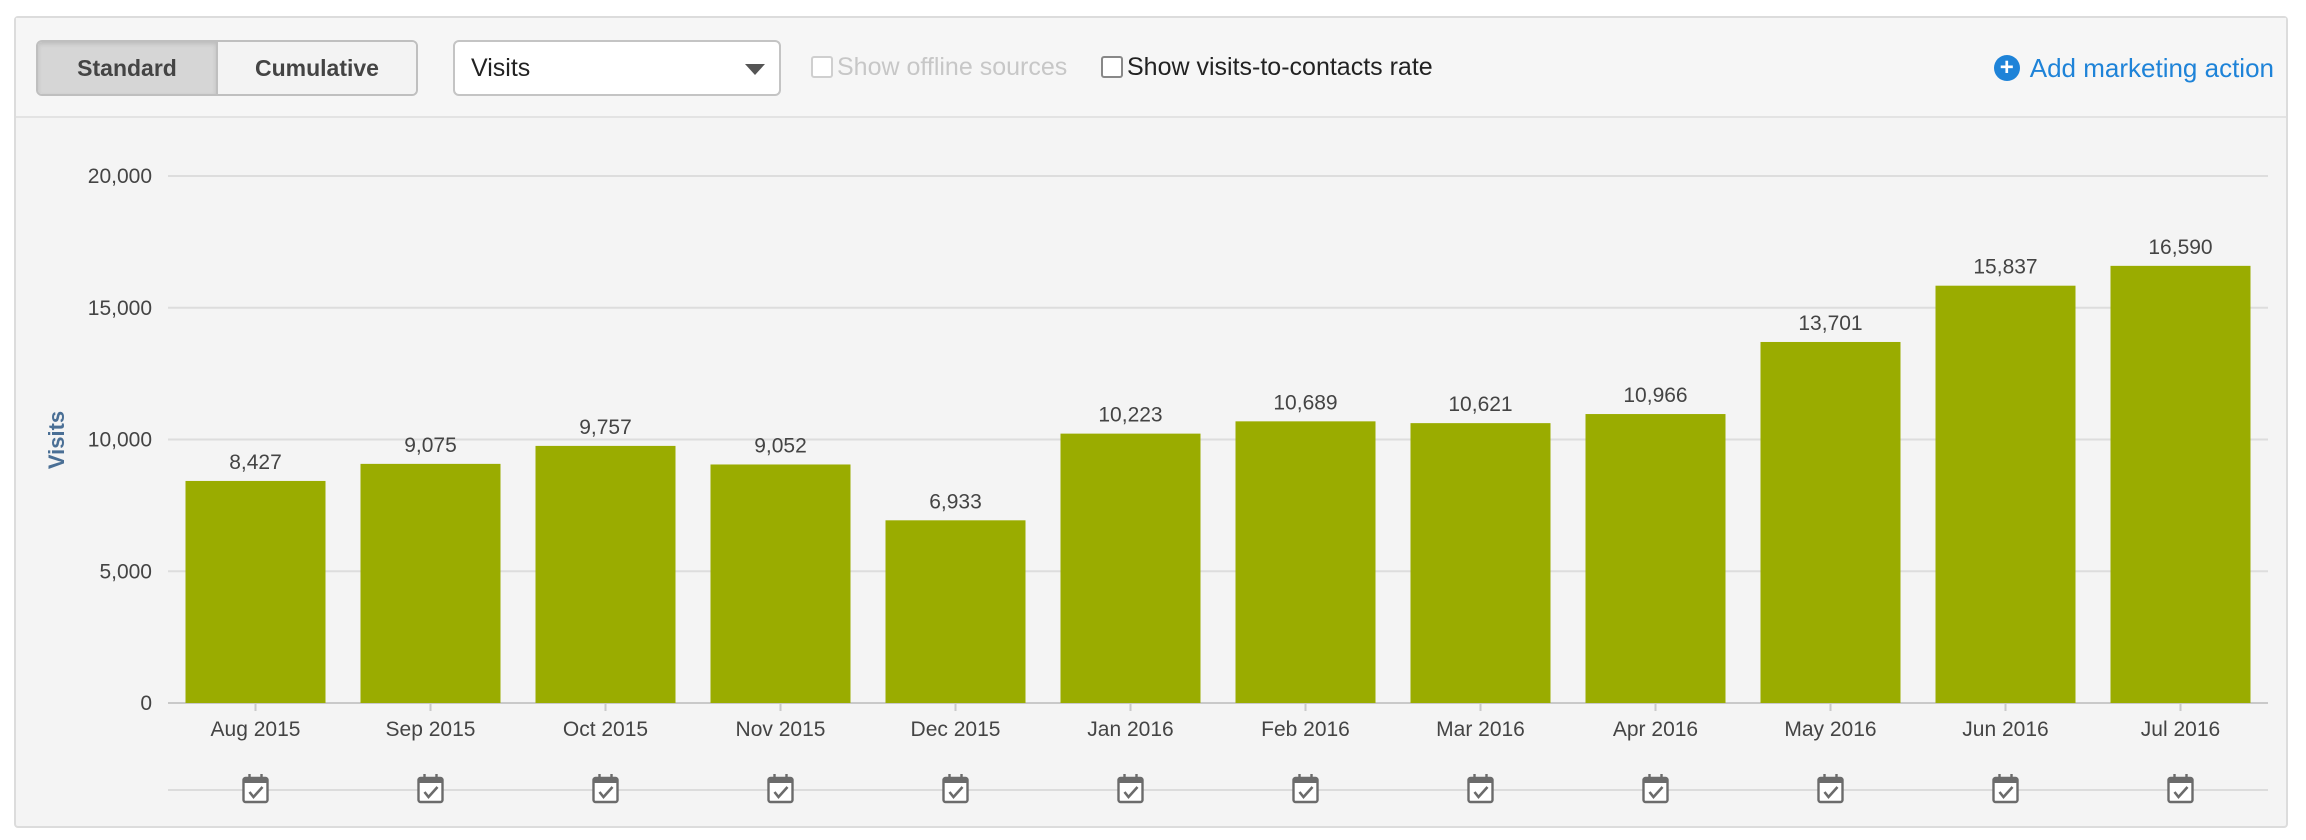 The width and height of the screenshot is (2306, 840). What do you see at coordinates (431, 729) in the screenshot?
I see `x-tick-label: Sep 2015` at bounding box center [431, 729].